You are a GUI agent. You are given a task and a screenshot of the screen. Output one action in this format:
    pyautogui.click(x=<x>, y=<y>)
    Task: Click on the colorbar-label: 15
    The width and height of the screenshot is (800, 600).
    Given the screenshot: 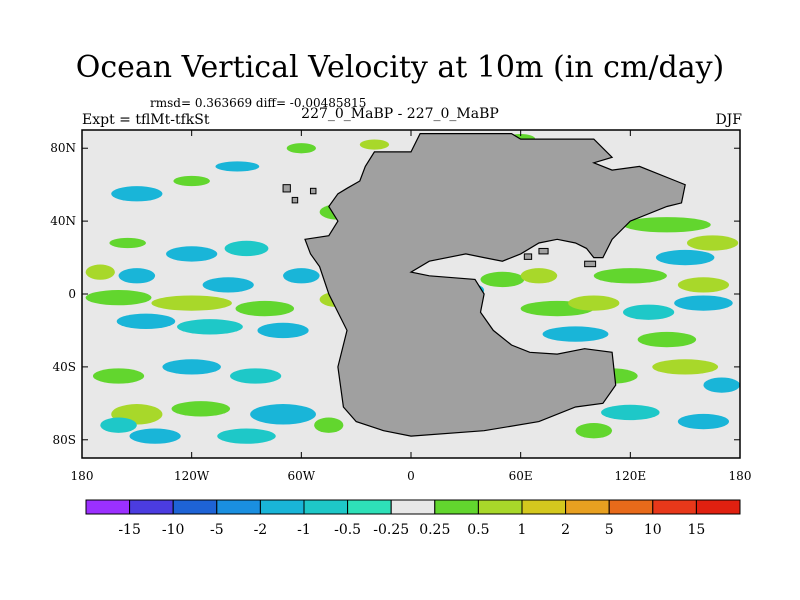 What is the action you would take?
    pyautogui.click(x=696, y=530)
    